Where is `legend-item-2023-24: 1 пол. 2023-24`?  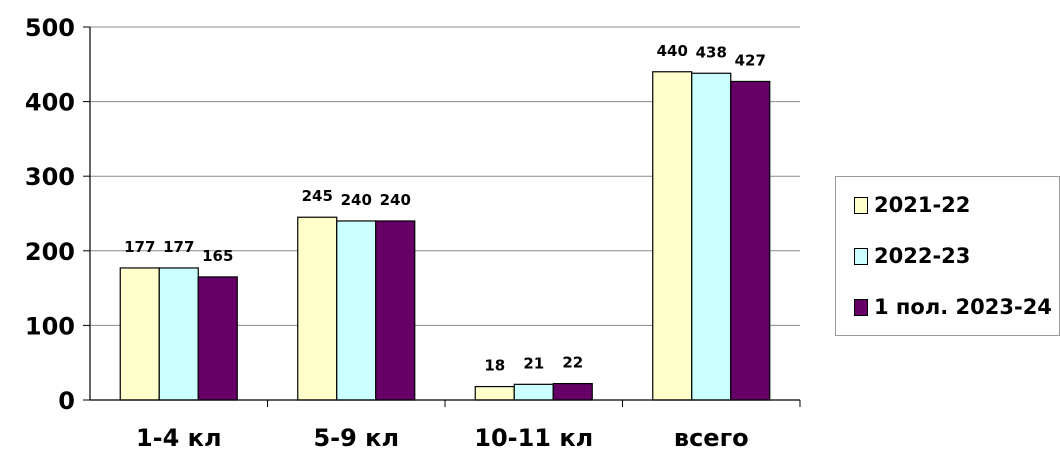
legend-item-2023-24: 1 пол. 2023-24 is located at coordinates (953, 307).